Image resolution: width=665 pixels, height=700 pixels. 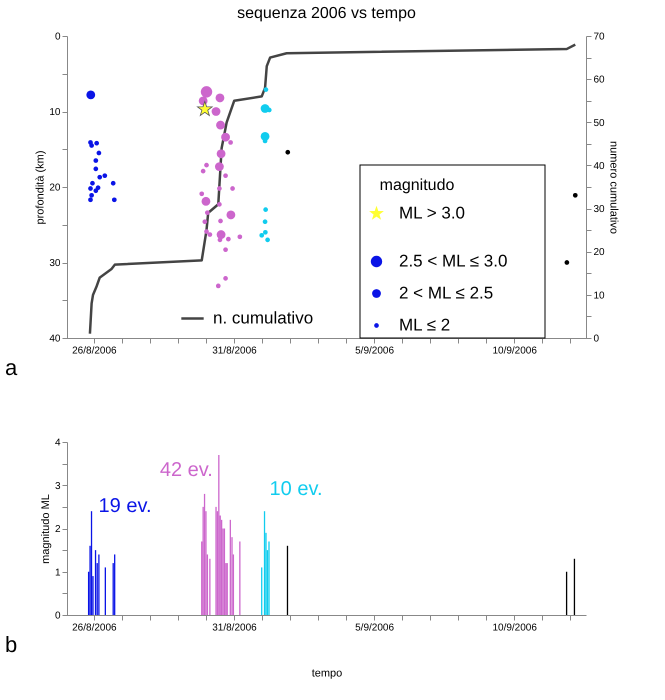 What do you see at coordinates (432, 213) in the screenshot?
I see `legend-label: ML > 3.0` at bounding box center [432, 213].